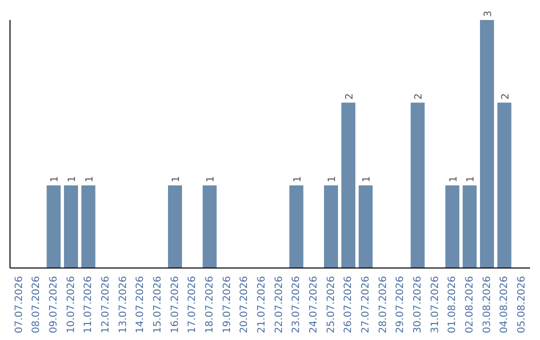  I want to click on x-tick-label: 27.07.2026, so click(366, 305).